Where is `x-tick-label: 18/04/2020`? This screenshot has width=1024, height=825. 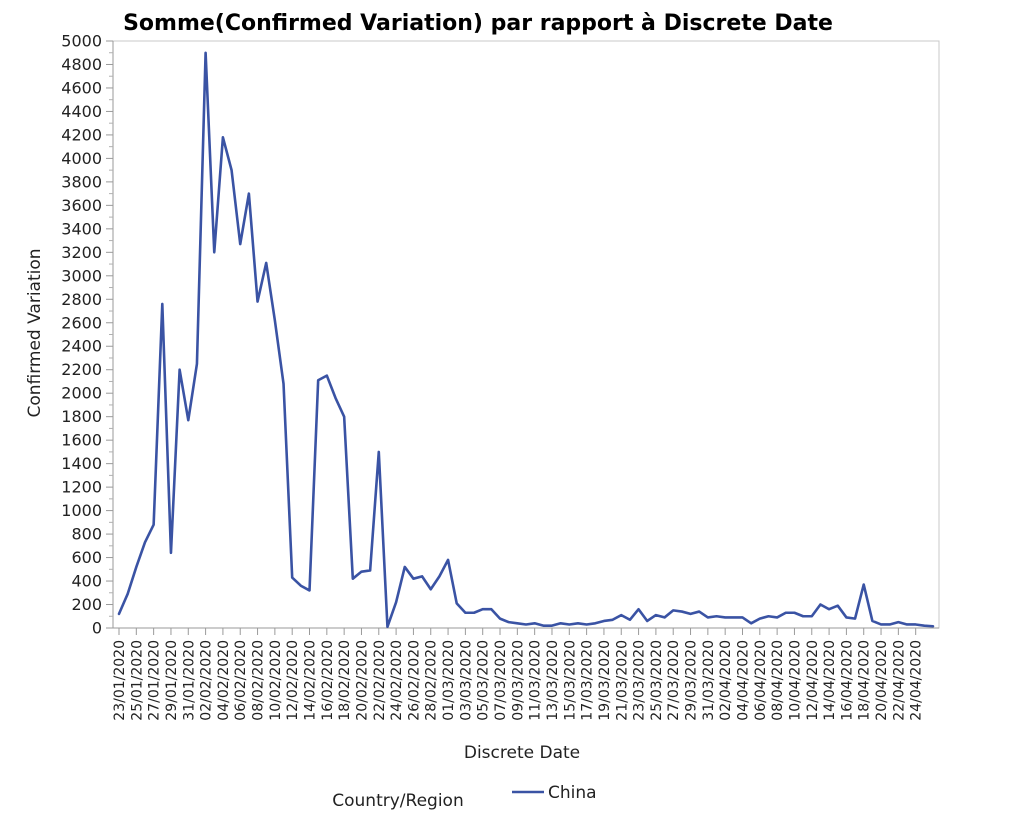 x-tick-label: 18/04/2020 is located at coordinates (865, 680).